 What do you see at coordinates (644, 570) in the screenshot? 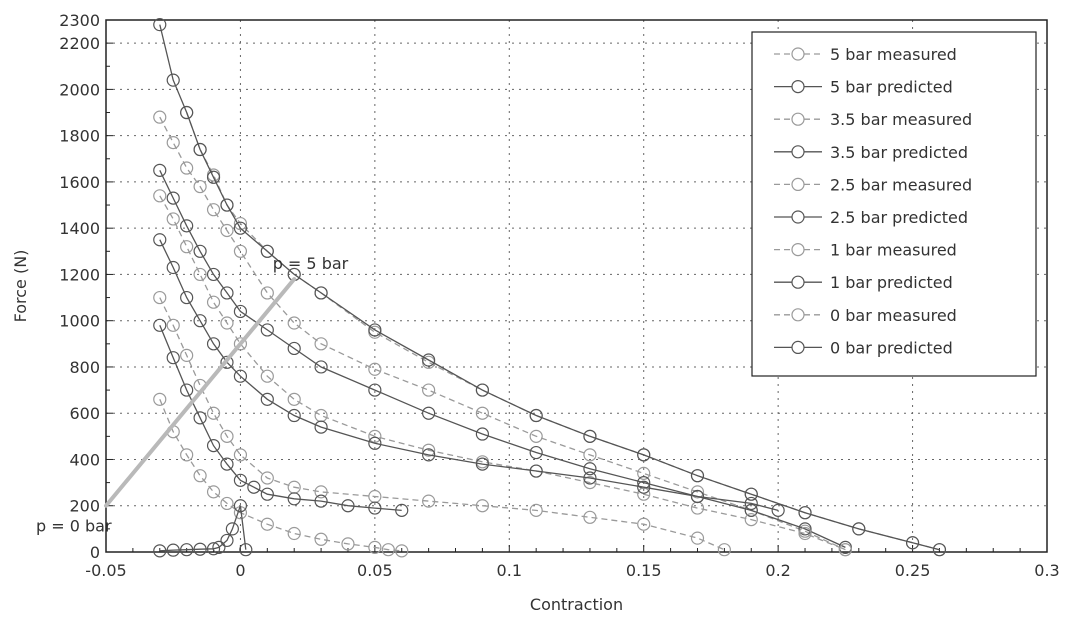
I see `x-tick-label: 0.15` at bounding box center [644, 570].